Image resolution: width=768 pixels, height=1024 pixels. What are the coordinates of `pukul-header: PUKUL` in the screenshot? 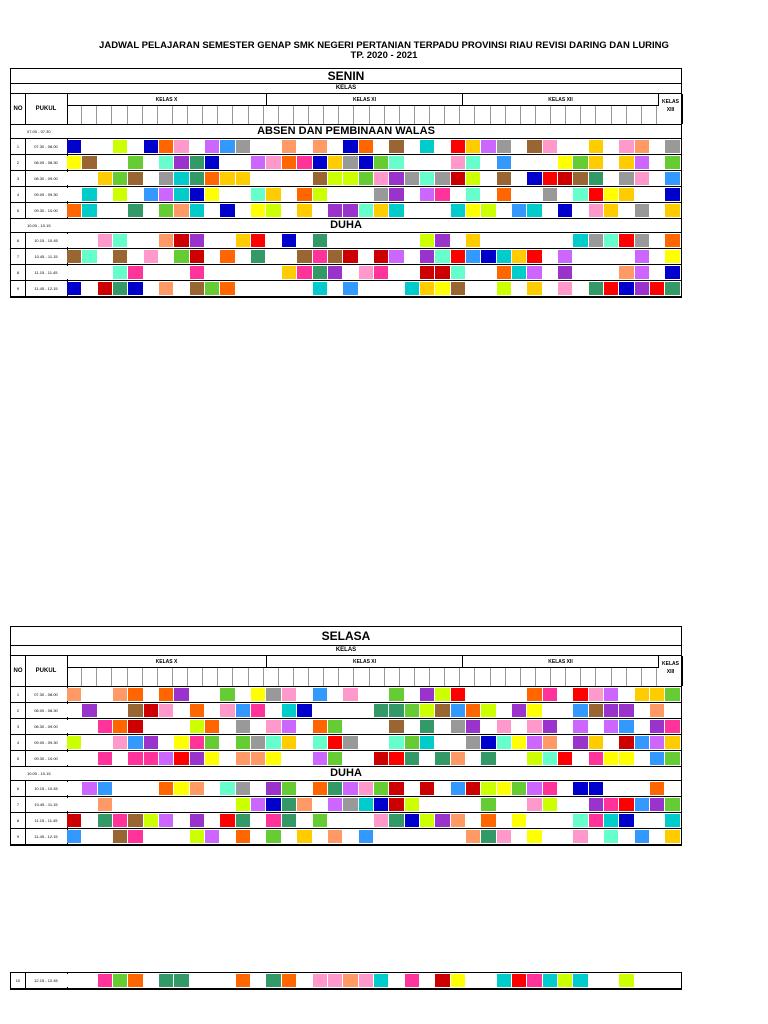 It's located at (46, 109).